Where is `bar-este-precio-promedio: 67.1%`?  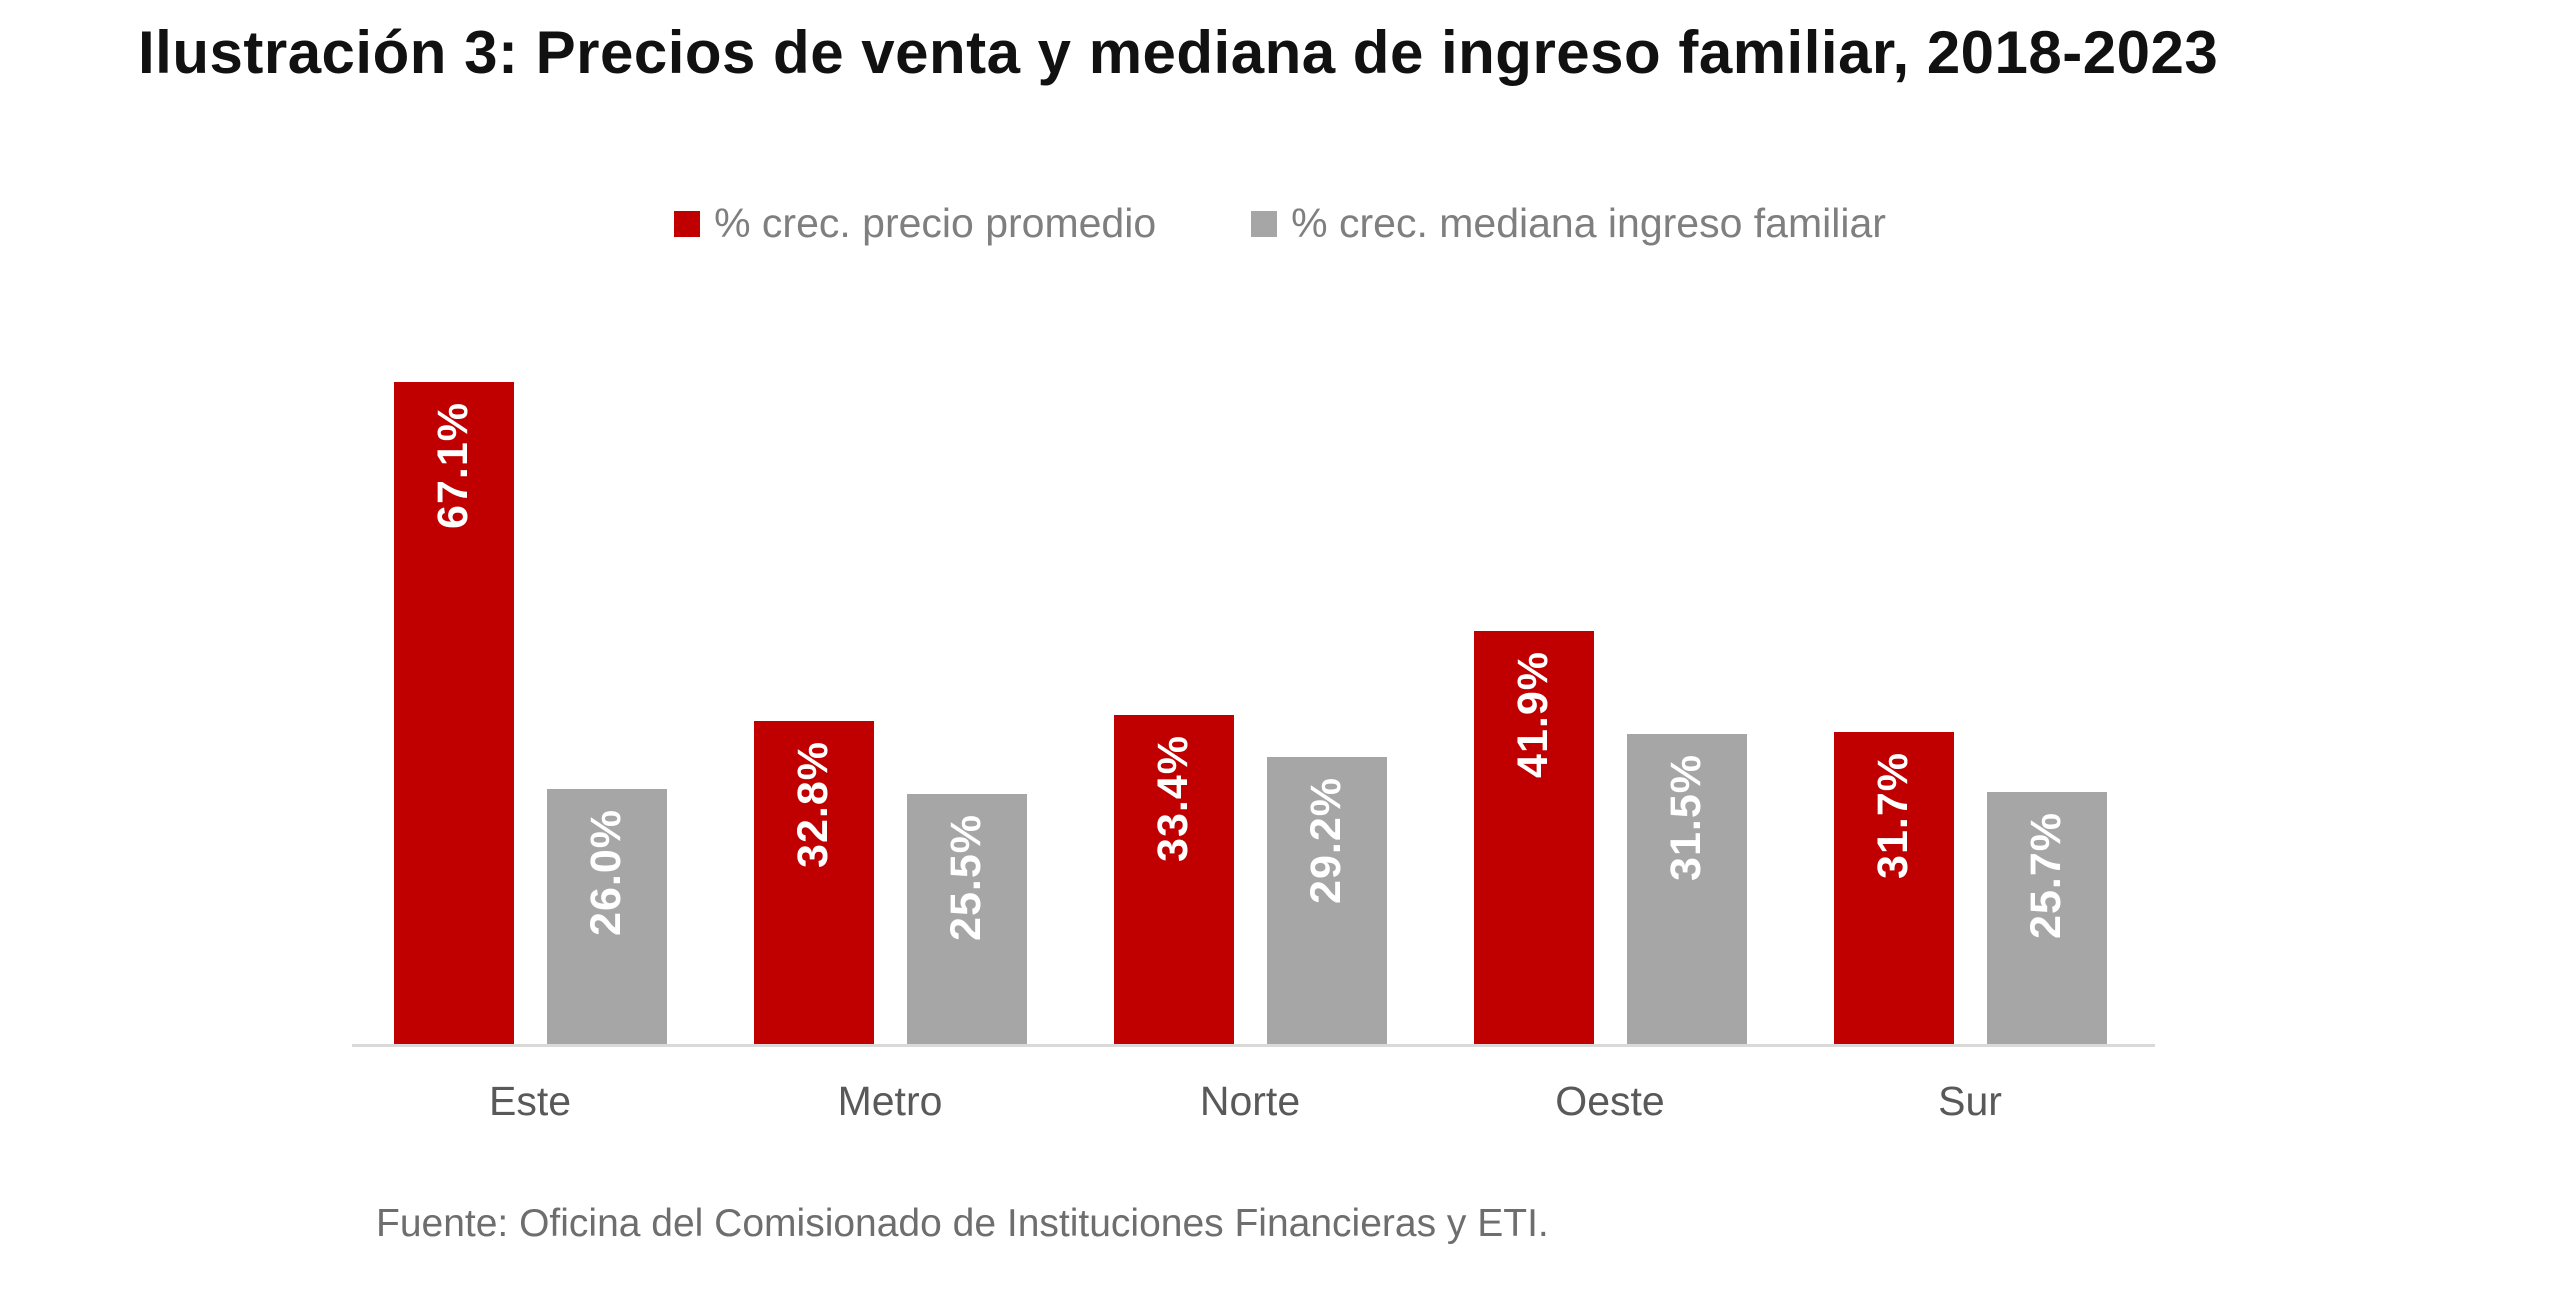 bar-este-precio-promedio: 67.1% is located at coordinates (453, 714).